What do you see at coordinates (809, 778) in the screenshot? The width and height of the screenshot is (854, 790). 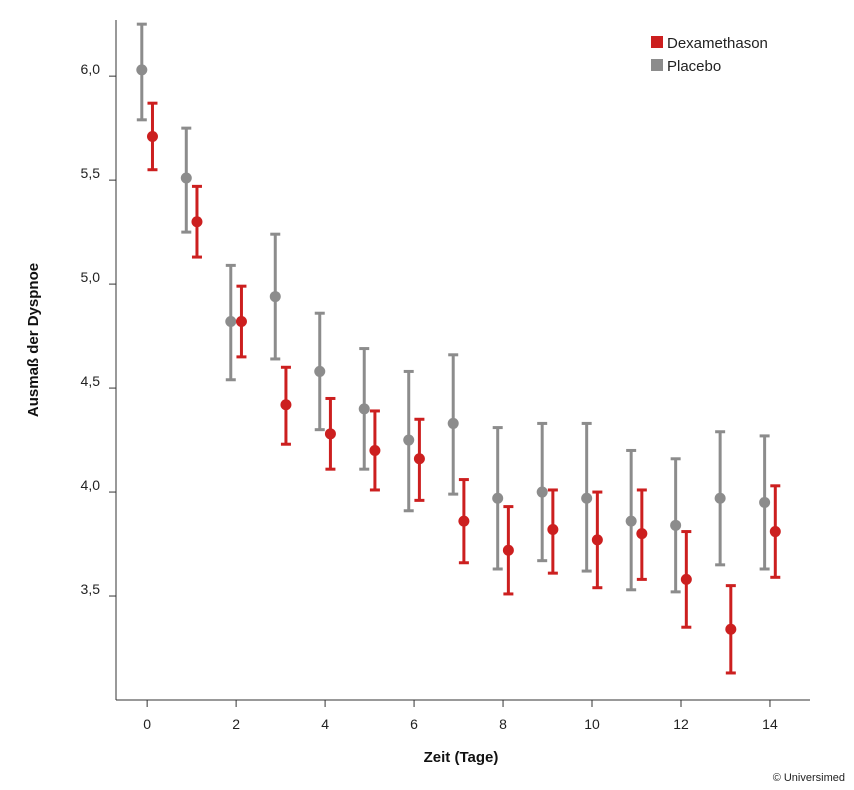 I see `copyright-credit: © Universimed` at bounding box center [809, 778].